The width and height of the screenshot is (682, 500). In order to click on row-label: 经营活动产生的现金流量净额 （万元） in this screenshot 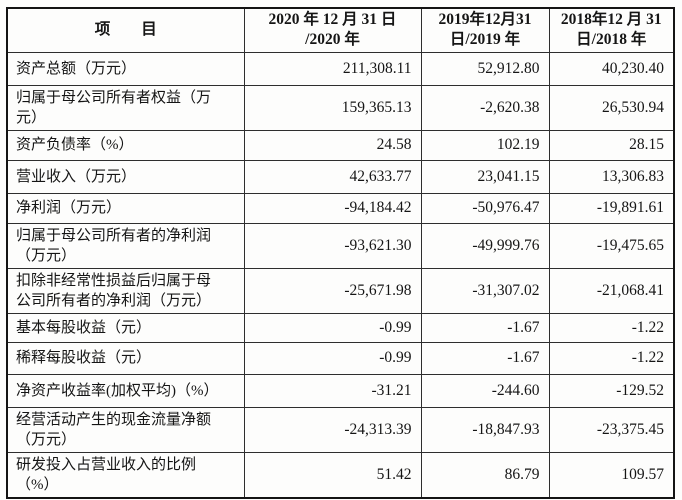, I will do `click(125, 429)`.